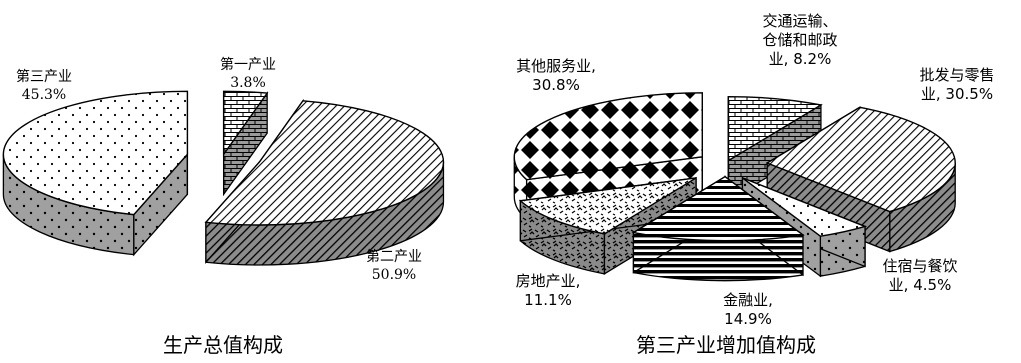  What do you see at coordinates (726, 345) in the screenshot?
I see `chart-title-1: 第三产业增加值构成` at bounding box center [726, 345].